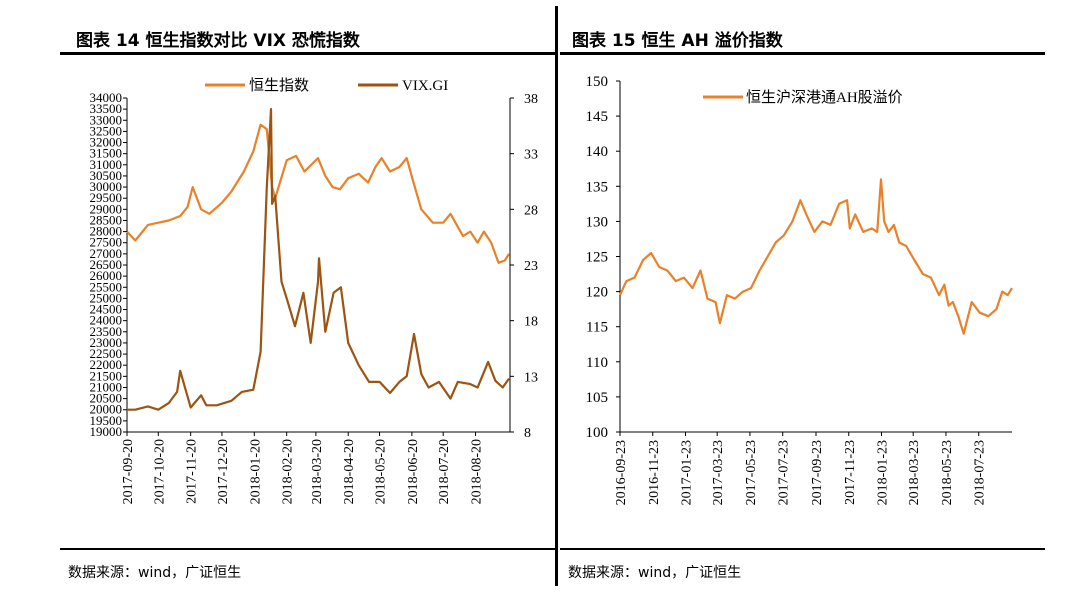 This screenshot has height=595, width=1080. I want to click on x-tick-label: 2017-03-23, so click(718, 472).